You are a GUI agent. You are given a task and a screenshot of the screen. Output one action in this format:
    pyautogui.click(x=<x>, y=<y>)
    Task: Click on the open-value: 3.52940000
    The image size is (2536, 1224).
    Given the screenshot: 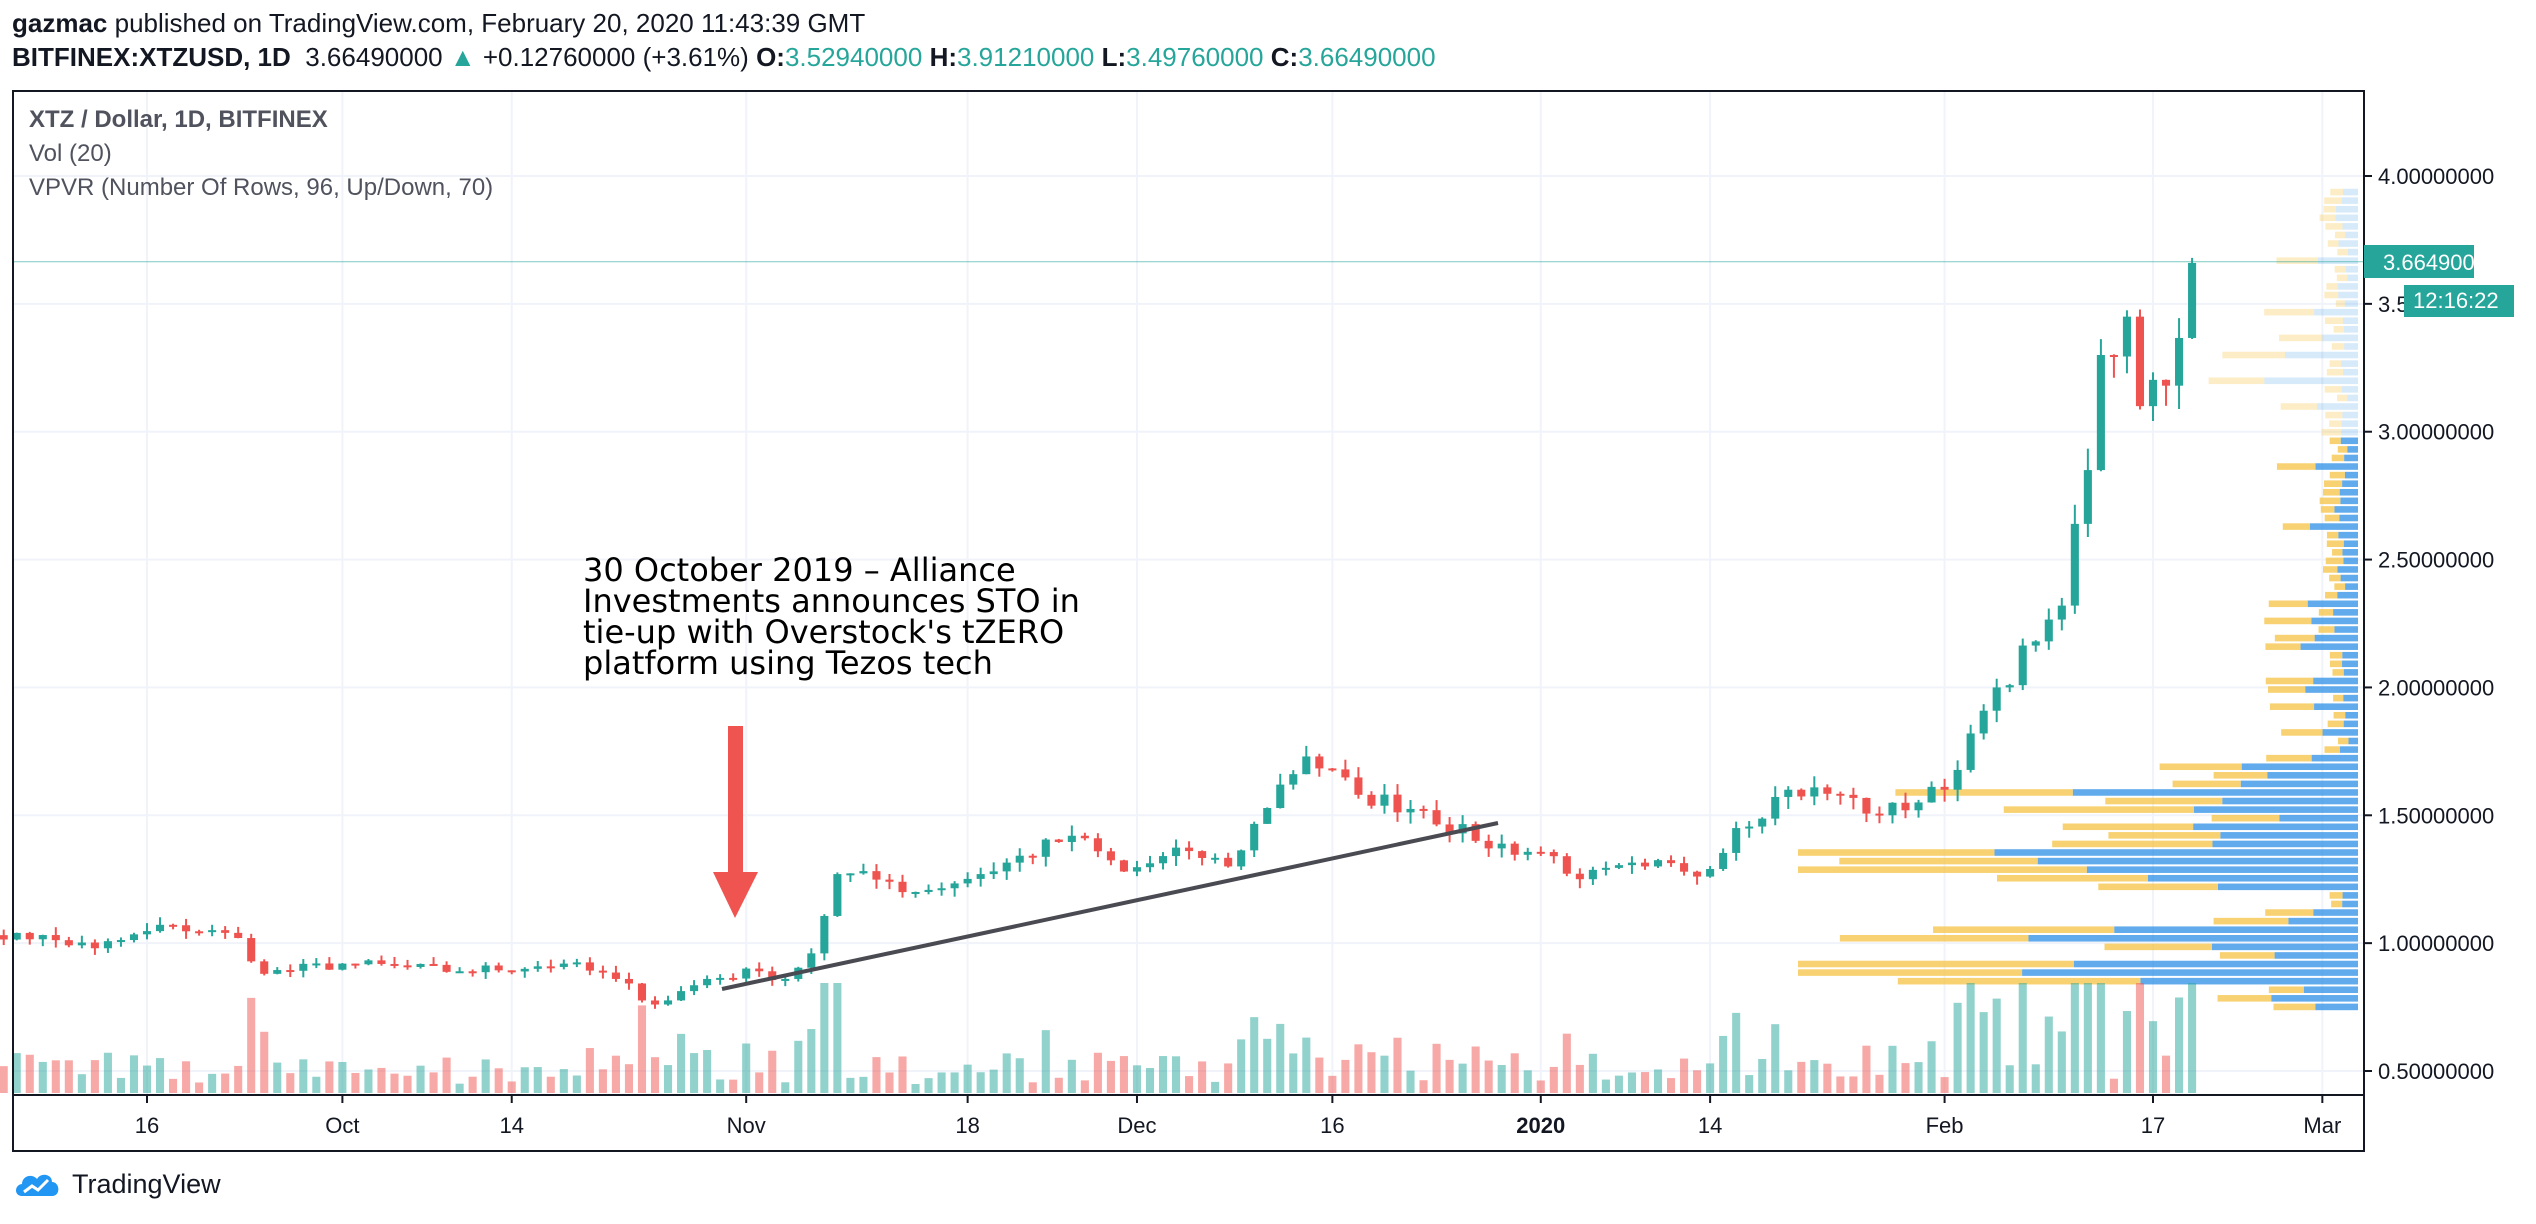 What is the action you would take?
    pyautogui.click(x=853, y=57)
    